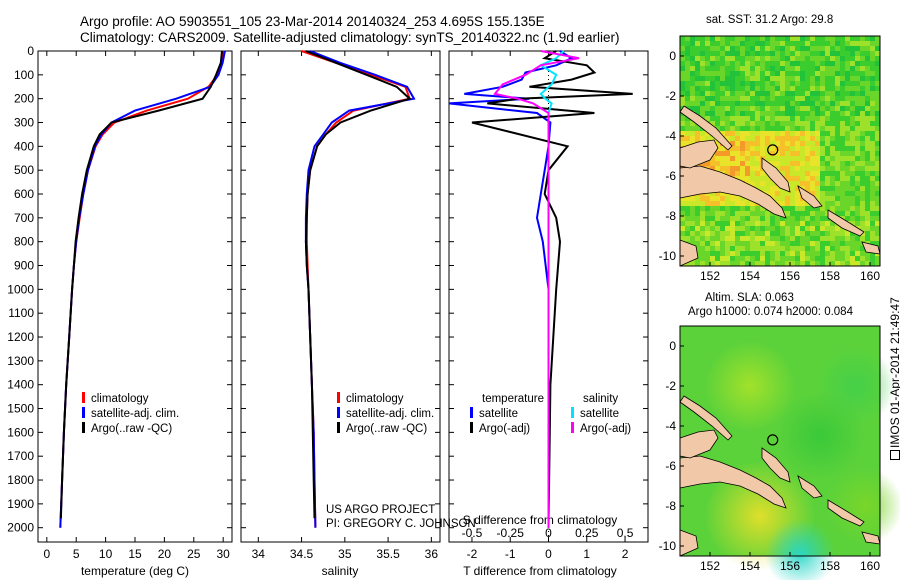  What do you see at coordinates (670, 216) in the screenshot?
I see `map-y-tick-label: -8` at bounding box center [670, 216].